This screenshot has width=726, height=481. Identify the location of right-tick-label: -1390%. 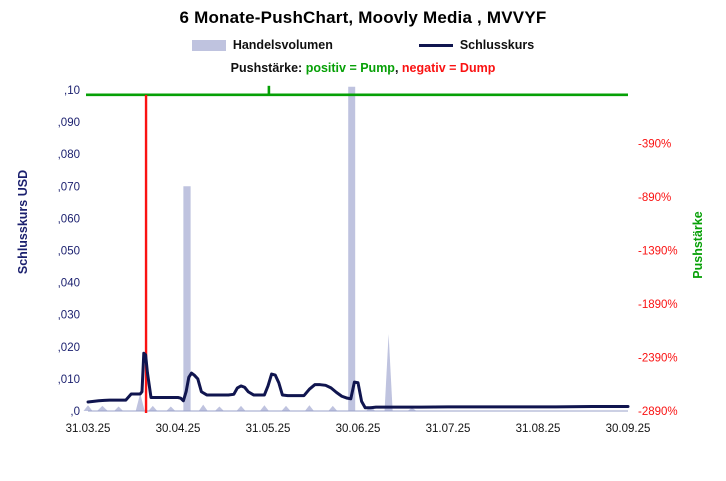
(658, 252).